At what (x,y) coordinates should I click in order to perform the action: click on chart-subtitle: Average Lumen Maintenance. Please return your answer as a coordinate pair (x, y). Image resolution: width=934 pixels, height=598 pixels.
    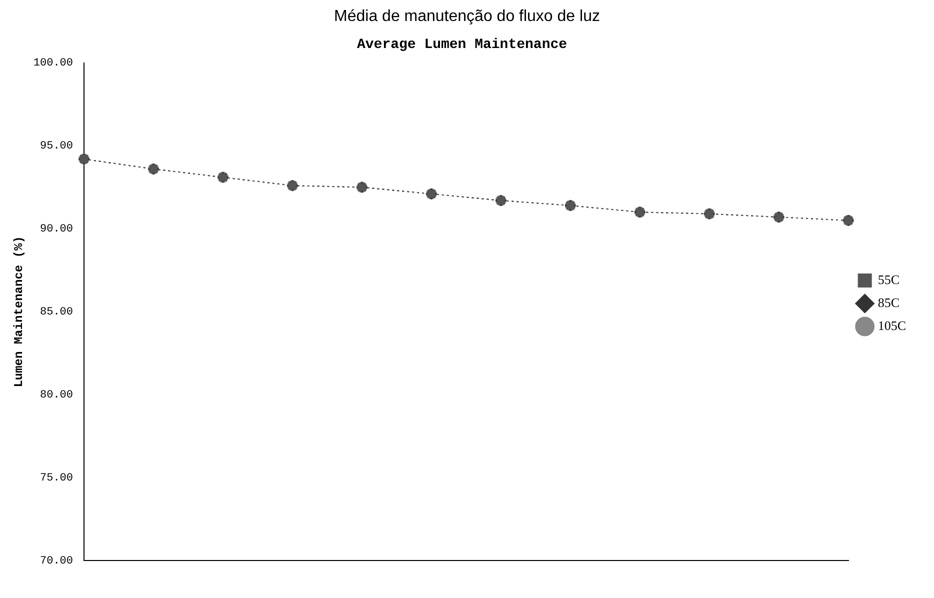
    Looking at the image, I should click on (462, 44).